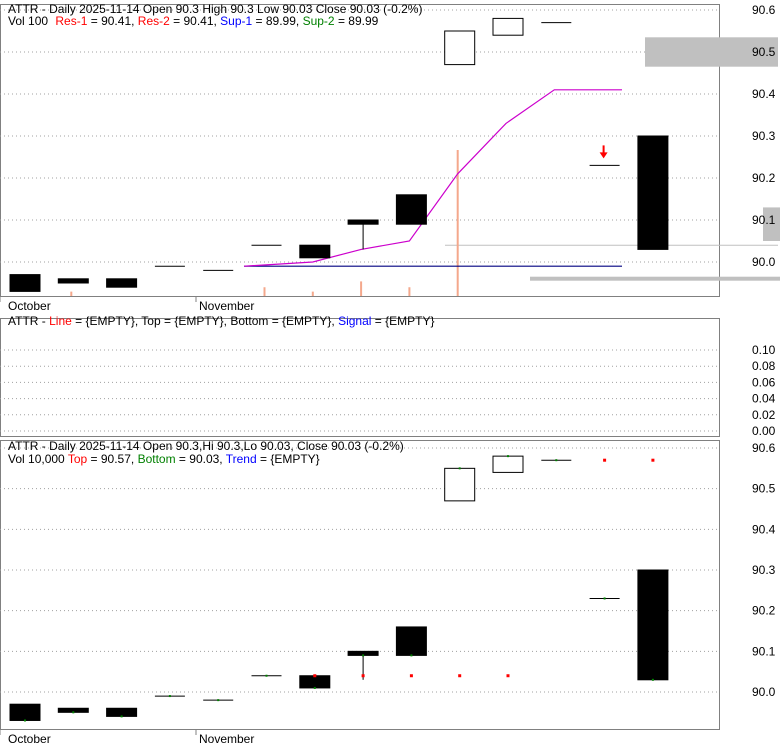 This screenshot has height=750, width=780. Describe the element at coordinates (359, 390) in the screenshot. I see `indicator-panel-grid` at that location.